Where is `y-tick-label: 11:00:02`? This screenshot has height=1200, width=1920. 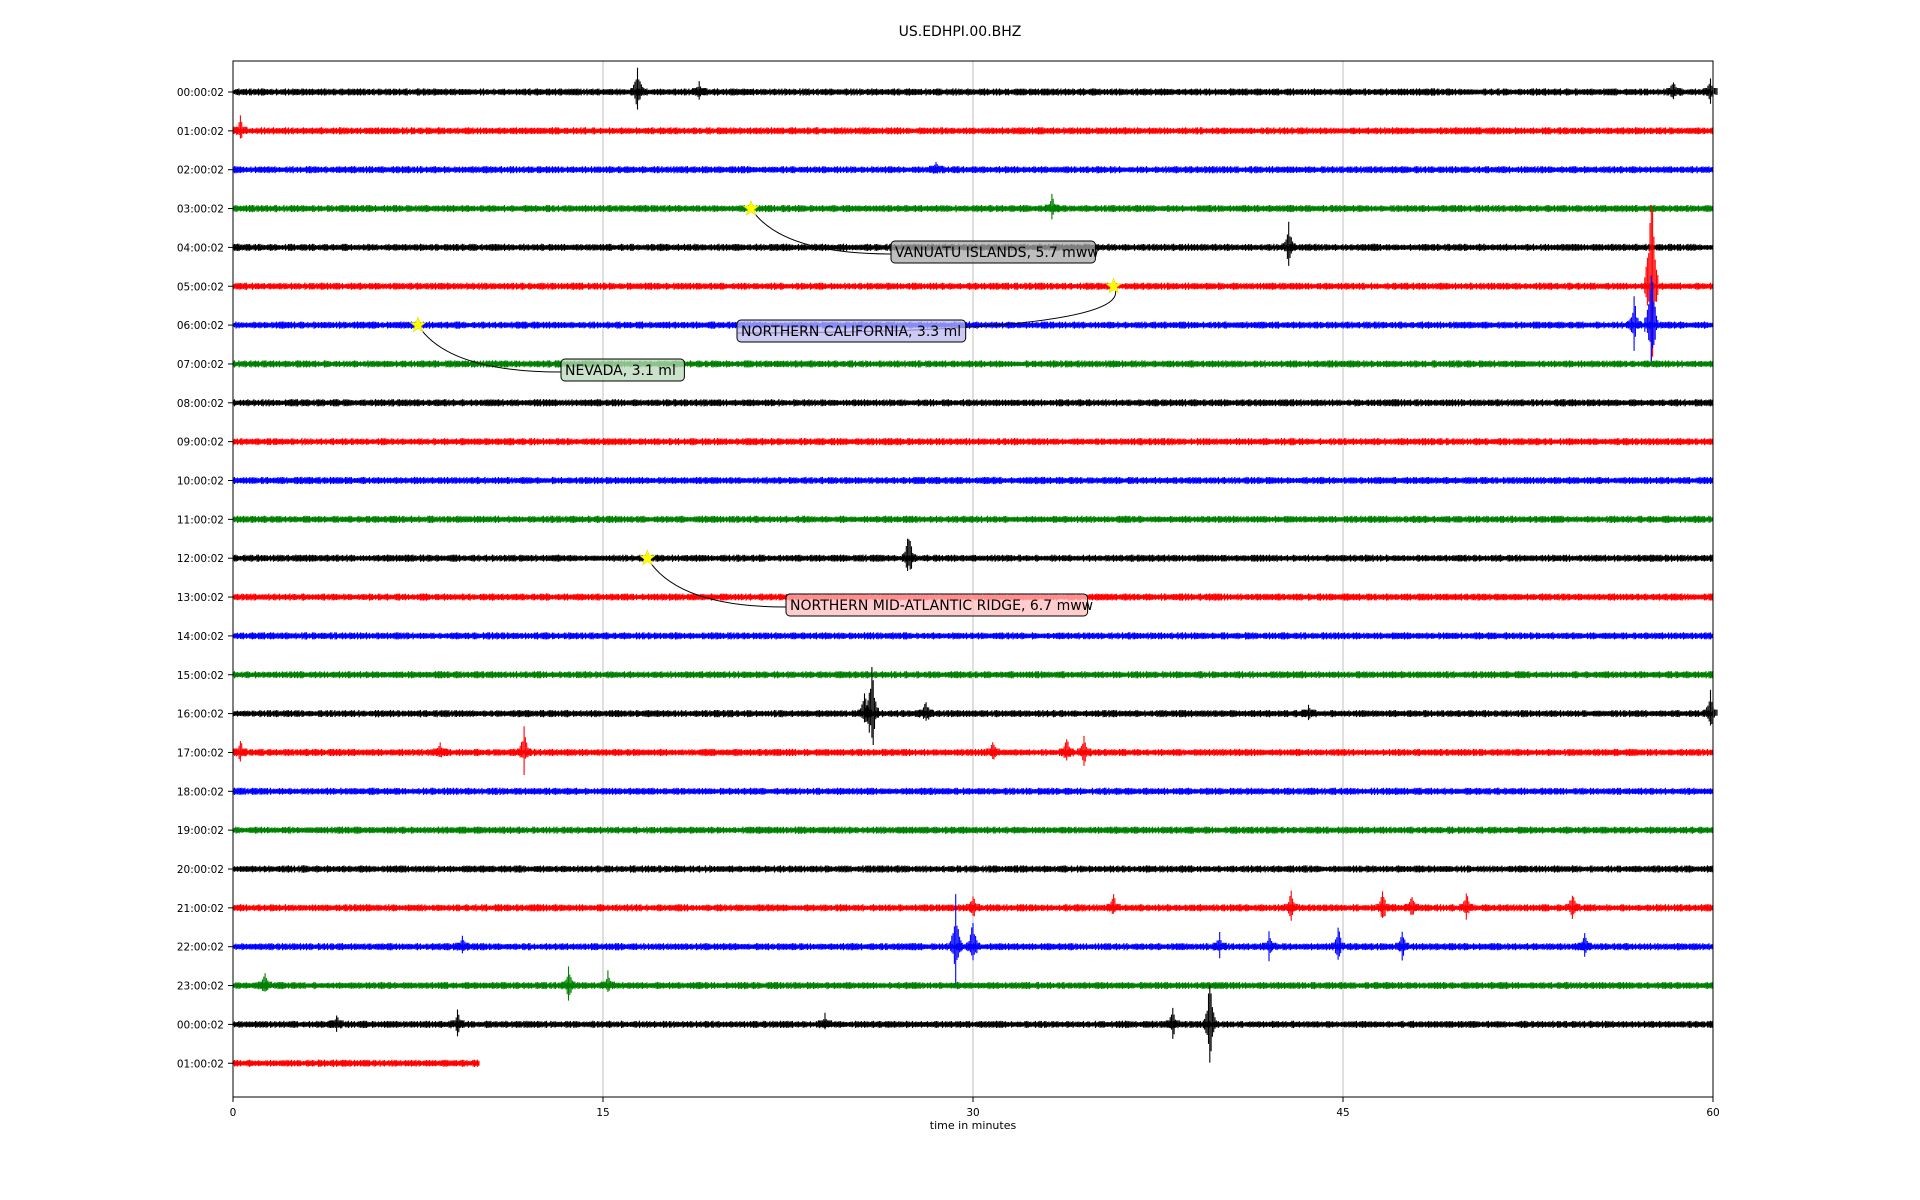 y-tick-label: 11:00:02 is located at coordinates (200, 520).